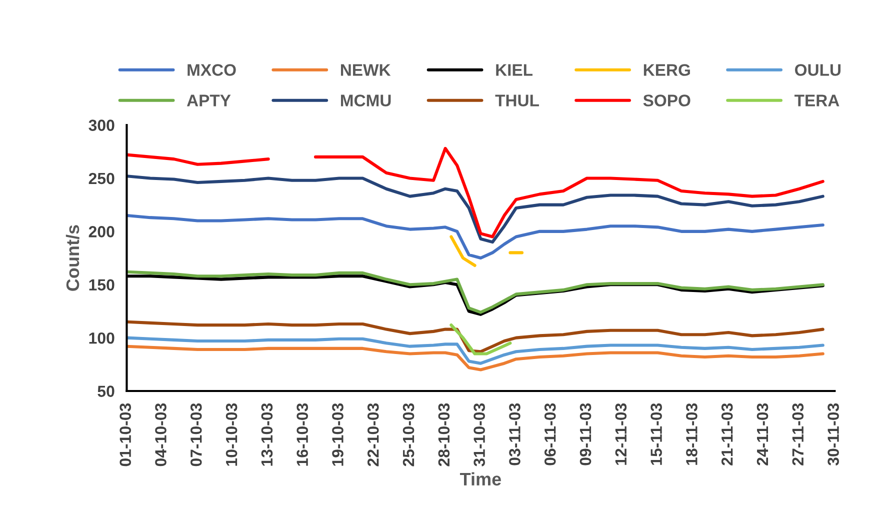 The height and width of the screenshot is (532, 874). What do you see at coordinates (160, 434) in the screenshot?
I see `x-tick-label: 04-10-03` at bounding box center [160, 434].